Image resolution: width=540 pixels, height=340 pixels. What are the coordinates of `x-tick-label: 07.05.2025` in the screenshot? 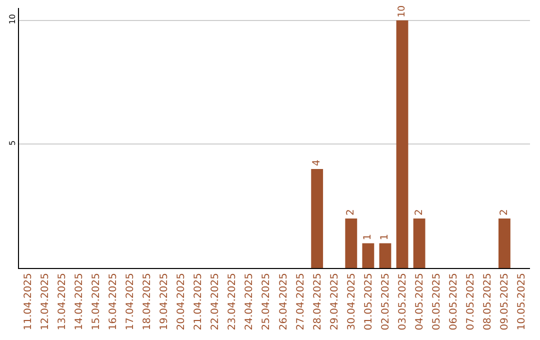 It's located at (471, 301).